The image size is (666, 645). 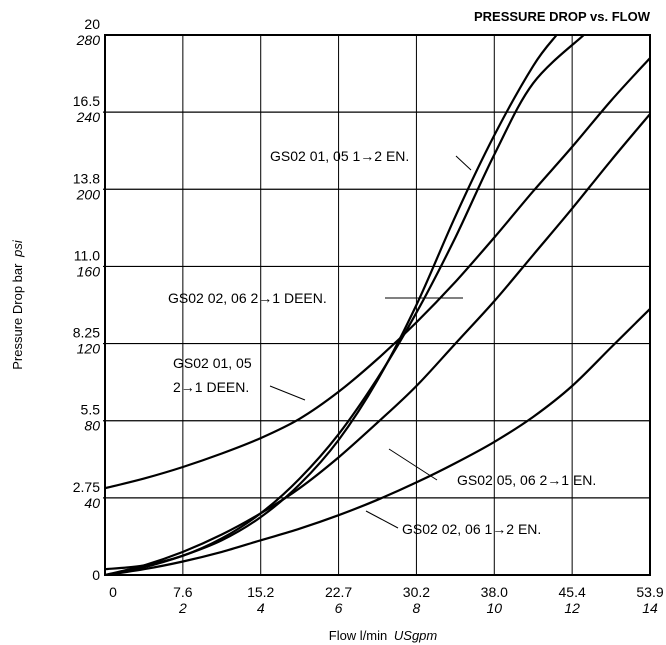 What do you see at coordinates (494, 592) in the screenshot?
I see `x-tick-lpm: 38.0` at bounding box center [494, 592].